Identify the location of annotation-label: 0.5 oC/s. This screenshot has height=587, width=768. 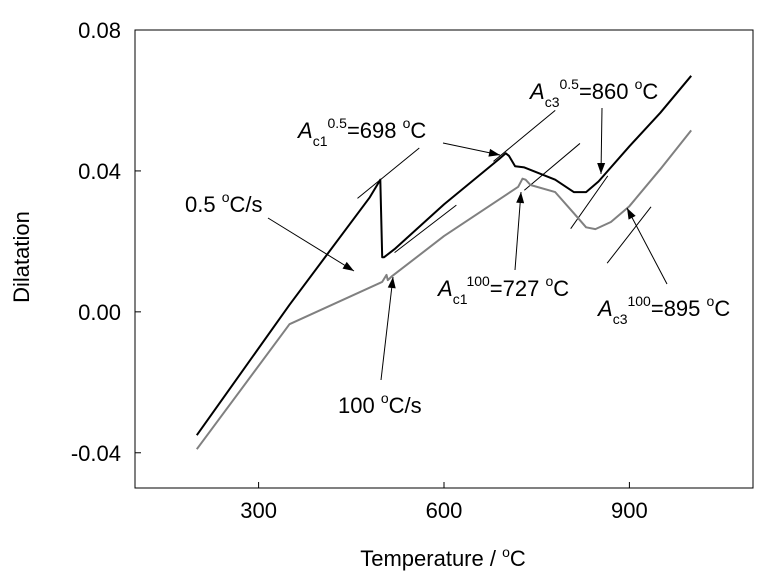
(224, 203).